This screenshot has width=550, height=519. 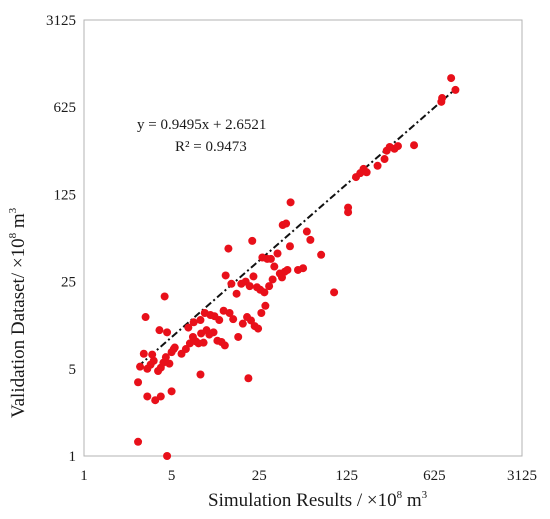 What do you see at coordinates (412, 500) in the screenshot?
I see `x-axis-title-unit: m` at bounding box center [412, 500].